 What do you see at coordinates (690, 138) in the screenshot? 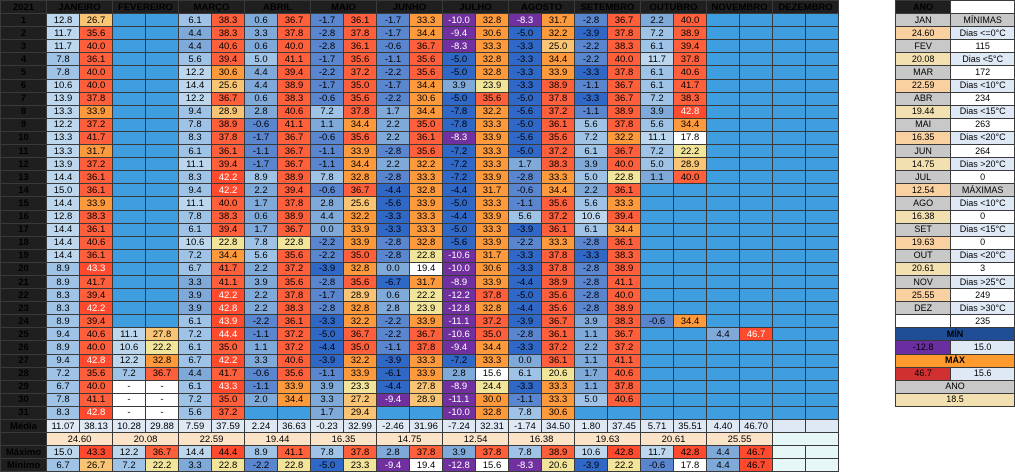
I see `temperature-cell: 17.8` at bounding box center [690, 138].